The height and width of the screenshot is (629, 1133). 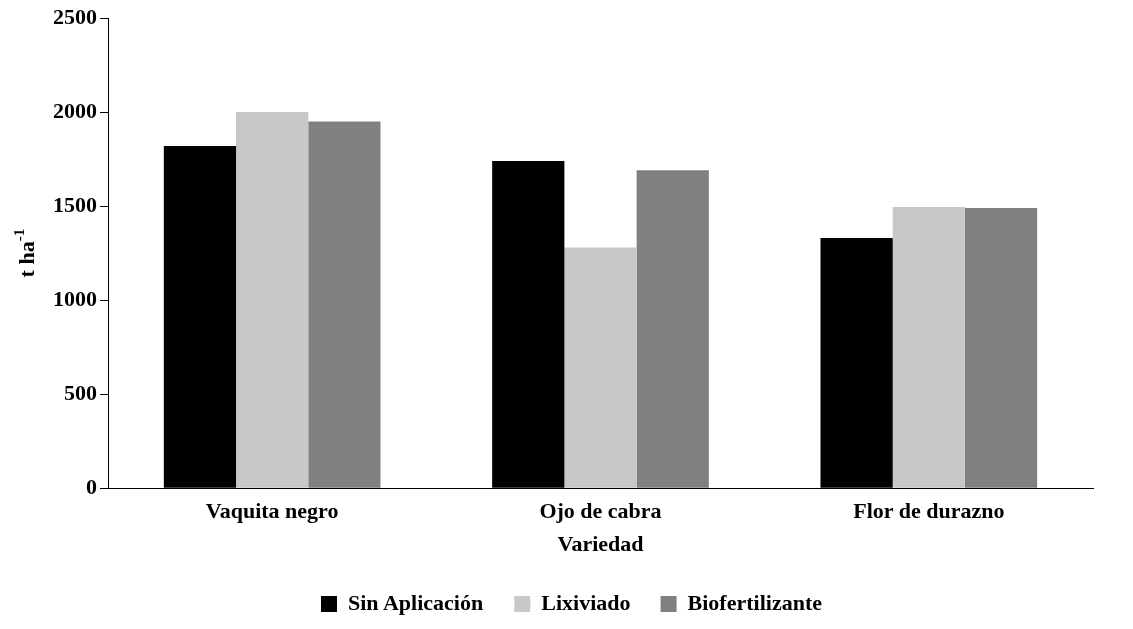 I want to click on y-tick-label: 1000, so click(x=75, y=298).